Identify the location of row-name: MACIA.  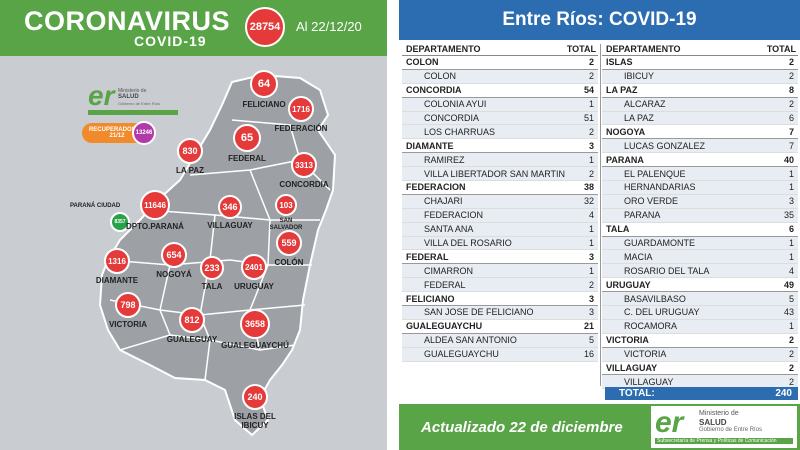
(638, 256).